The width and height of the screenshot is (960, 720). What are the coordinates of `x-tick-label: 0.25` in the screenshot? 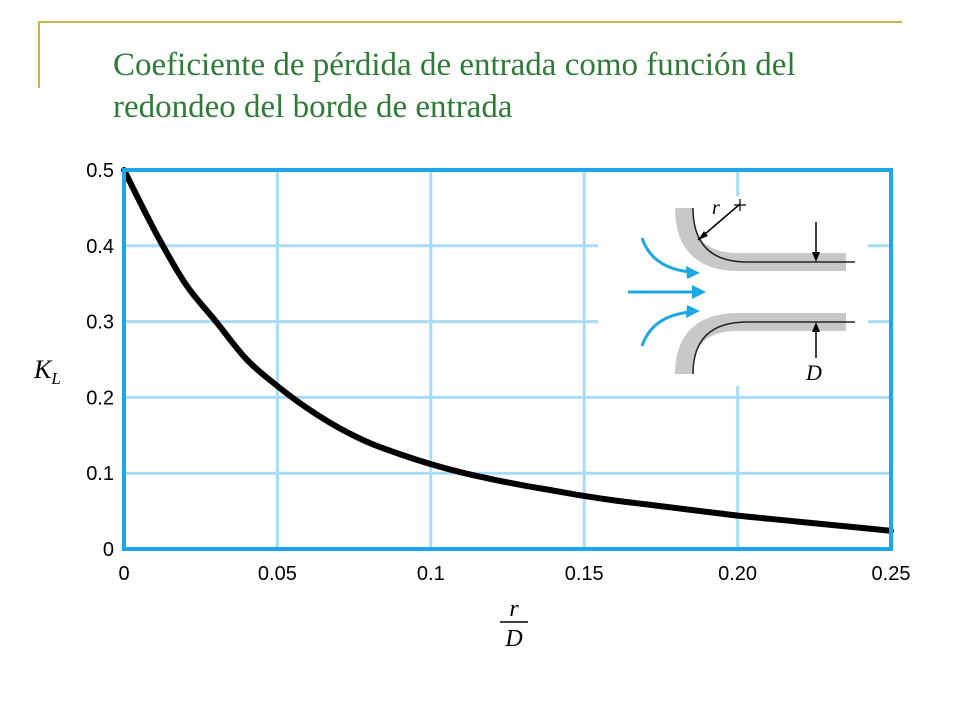 It's located at (891, 574).